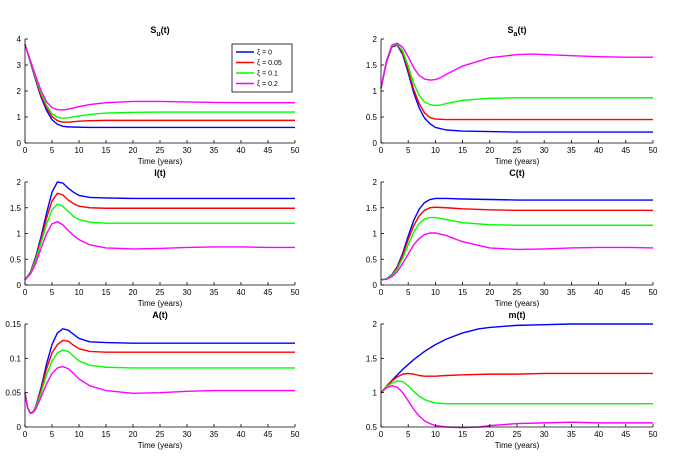 This screenshot has height=463, width=685. What do you see at coordinates (517, 173) in the screenshot?
I see `panel-title: C(t)` at bounding box center [517, 173].